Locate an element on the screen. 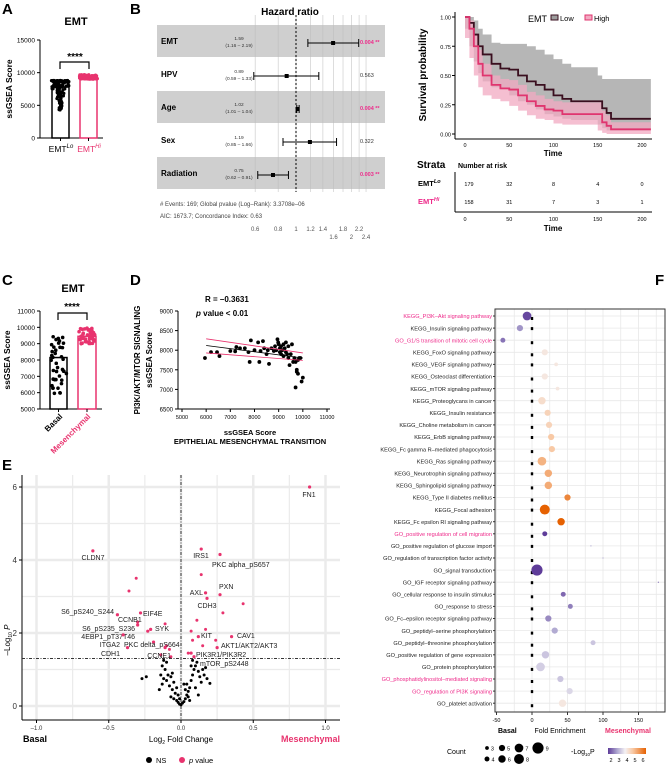 This screenshot has height=766, width=667. x-category-label: EMTLo is located at coordinates (61, 149).